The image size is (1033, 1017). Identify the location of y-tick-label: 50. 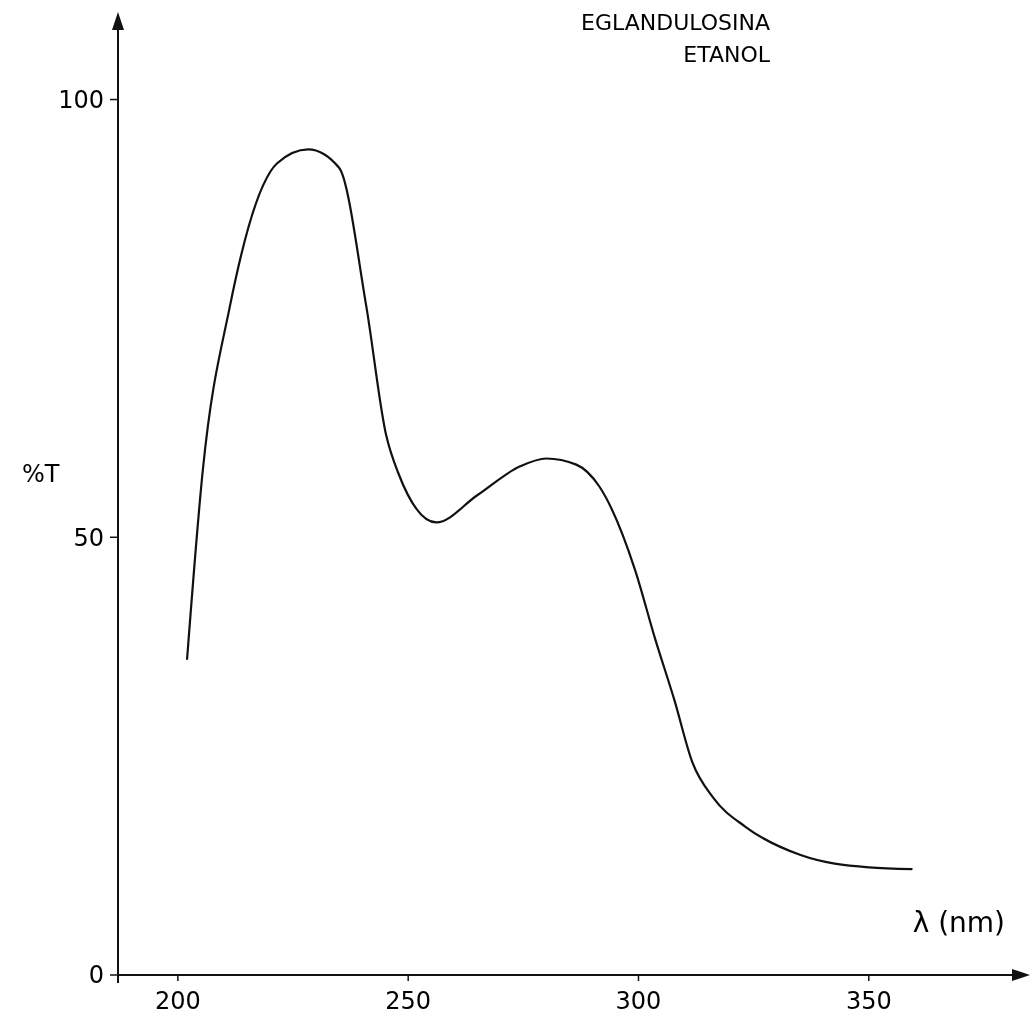
(88, 537).